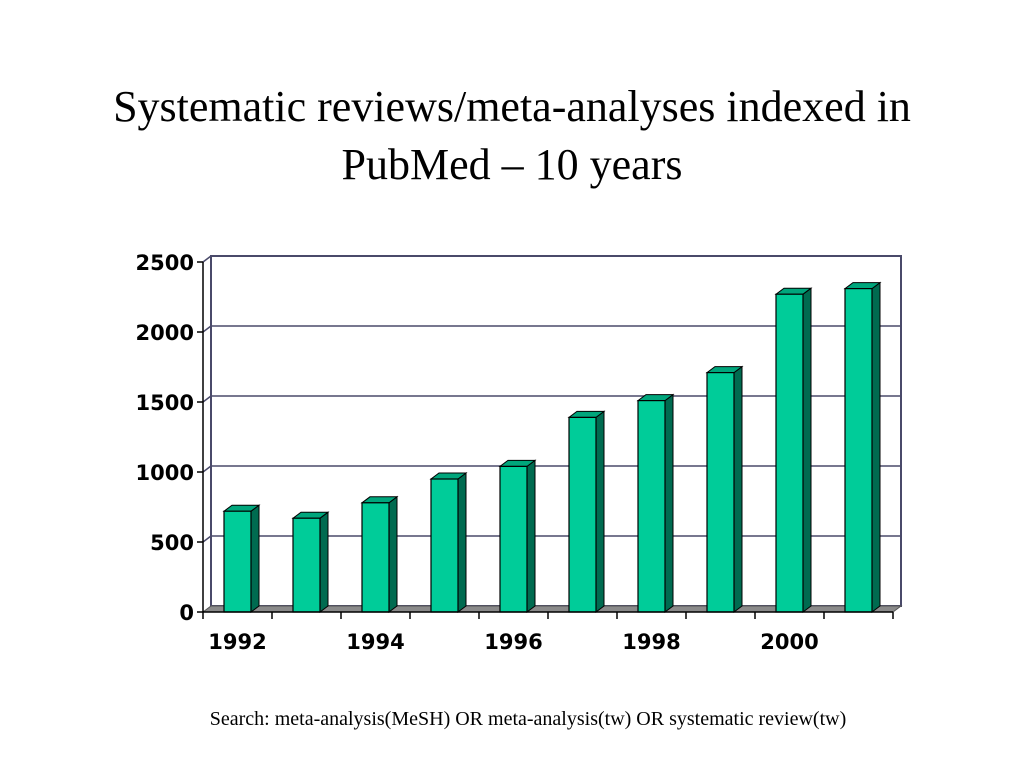 The width and height of the screenshot is (1024, 773). Describe the element at coordinates (165, 438) in the screenshot. I see `y-axis-tick-labels: 0 500 1000 1500 2000 2500` at that location.